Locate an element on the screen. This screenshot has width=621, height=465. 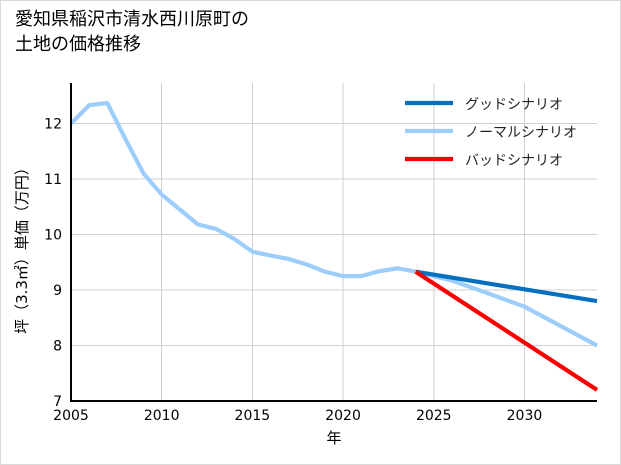
chart-title: 愛知県稲沢市清水西川原町の 土地の価格推移 is located at coordinates (132, 32).